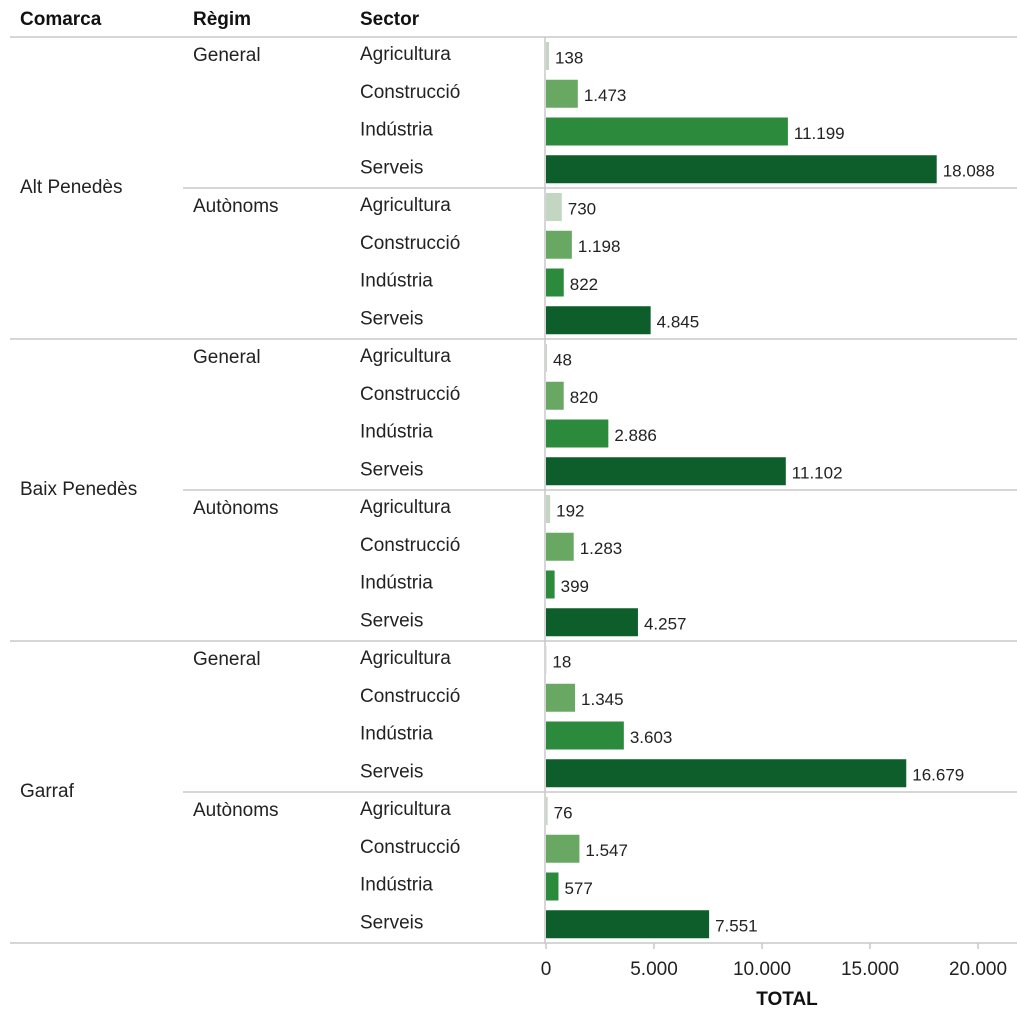 The image size is (1017, 1017). What do you see at coordinates (635, 435) in the screenshot?
I see `value-label: 2.886` at bounding box center [635, 435].